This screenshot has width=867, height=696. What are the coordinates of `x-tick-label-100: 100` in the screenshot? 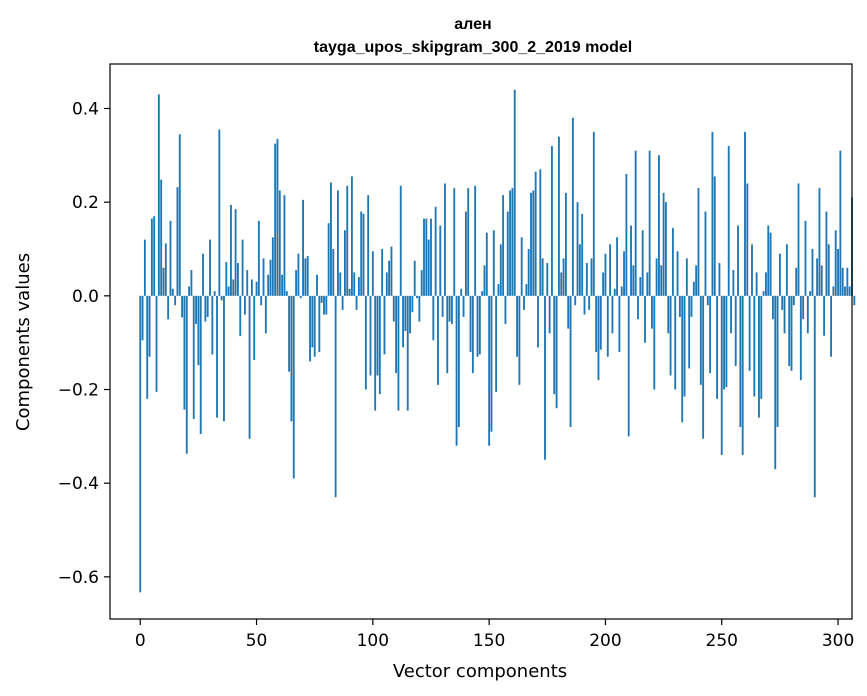 It's located at (373, 641).